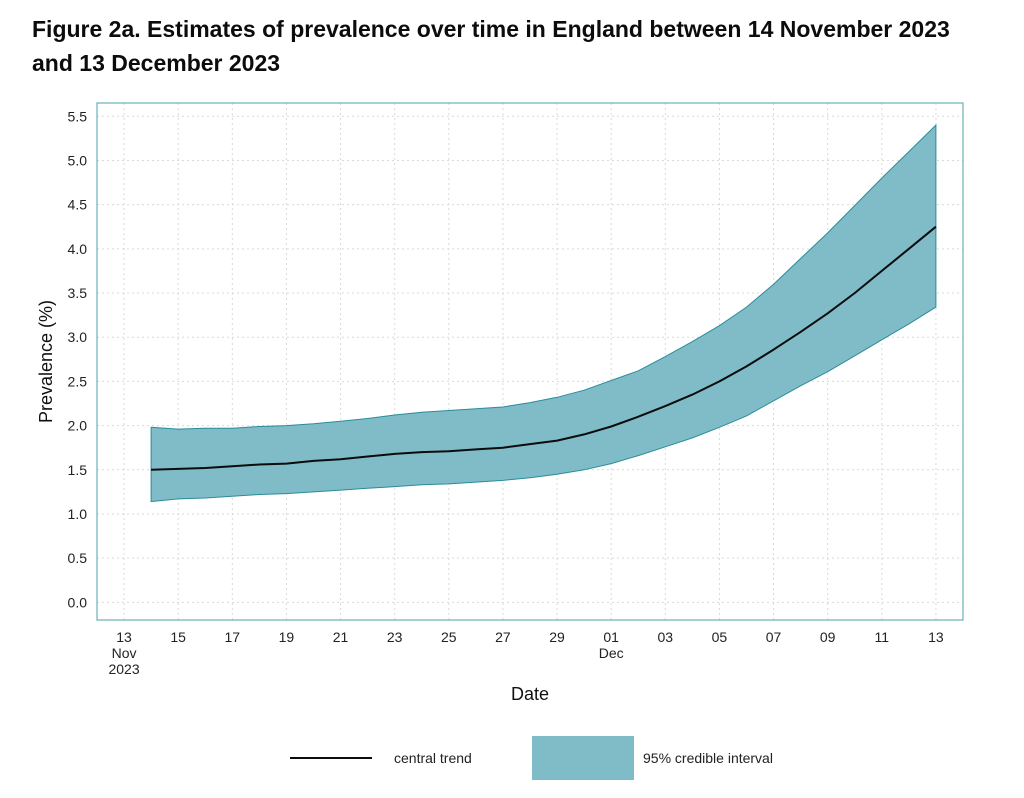 The width and height of the screenshot is (1024, 798). I want to click on legend: central trend 95% credible interval, so click(531, 758).